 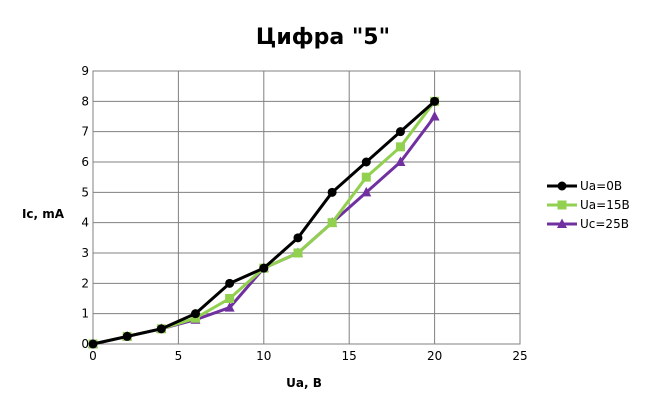 I want to click on y-tick-label: 1, so click(x=85, y=314).